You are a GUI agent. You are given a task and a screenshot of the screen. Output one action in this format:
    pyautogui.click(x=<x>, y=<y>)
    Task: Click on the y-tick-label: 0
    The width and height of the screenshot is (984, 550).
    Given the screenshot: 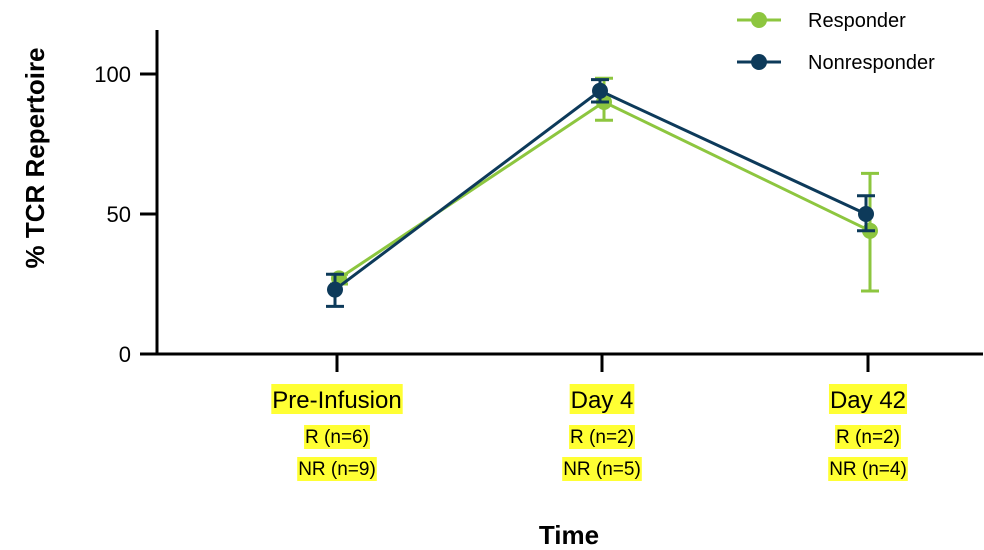 What is the action you would take?
    pyautogui.click(x=125, y=354)
    